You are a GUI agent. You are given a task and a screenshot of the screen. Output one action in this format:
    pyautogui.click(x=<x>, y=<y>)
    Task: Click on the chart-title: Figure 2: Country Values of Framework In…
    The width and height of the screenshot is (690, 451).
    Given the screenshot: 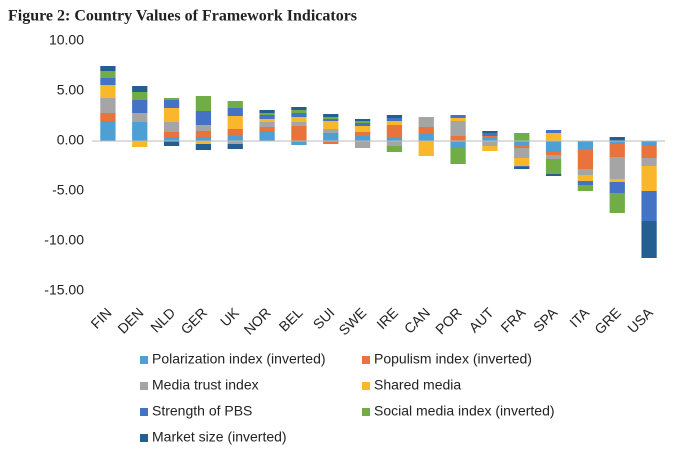 What is the action you would take?
    pyautogui.click(x=182, y=16)
    